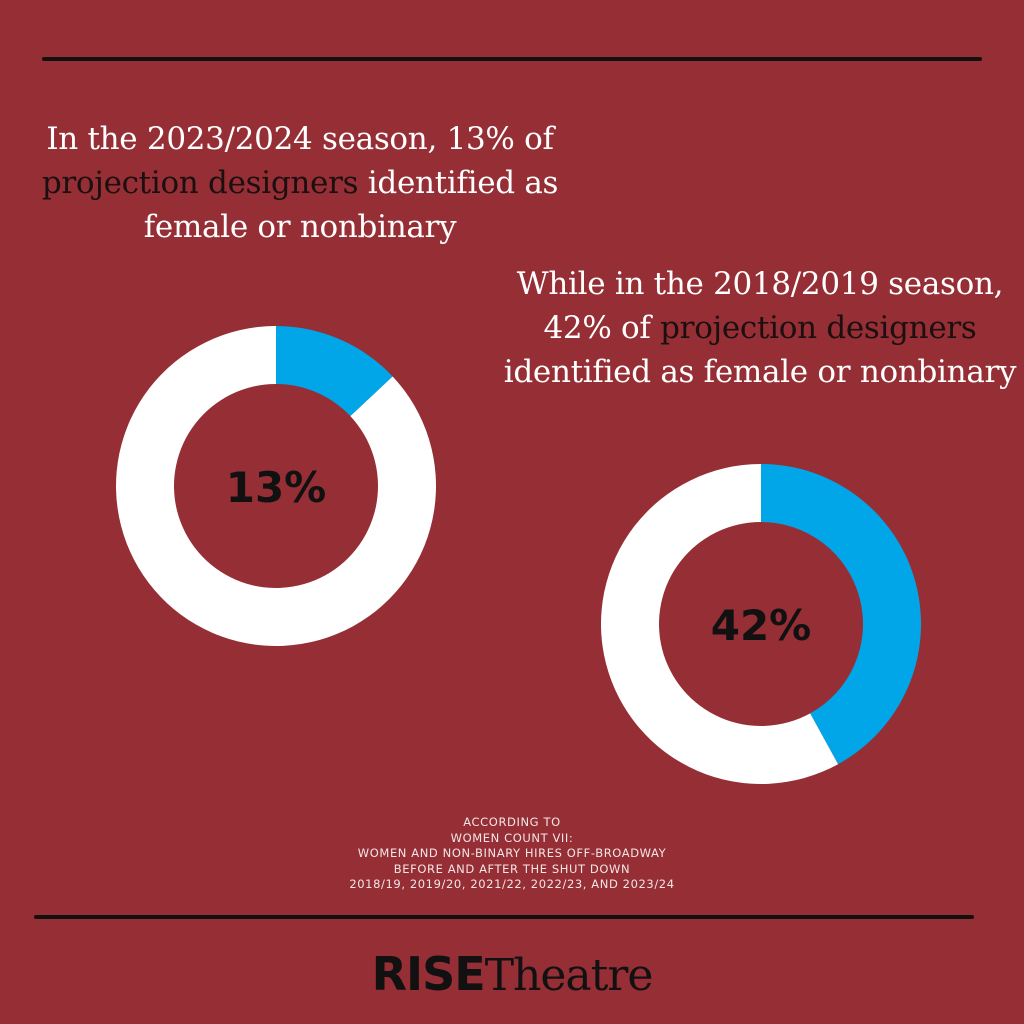 The height and width of the screenshot is (1024, 1024). Describe the element at coordinates (504, 917) in the screenshot. I see `bottom-divider` at that location.